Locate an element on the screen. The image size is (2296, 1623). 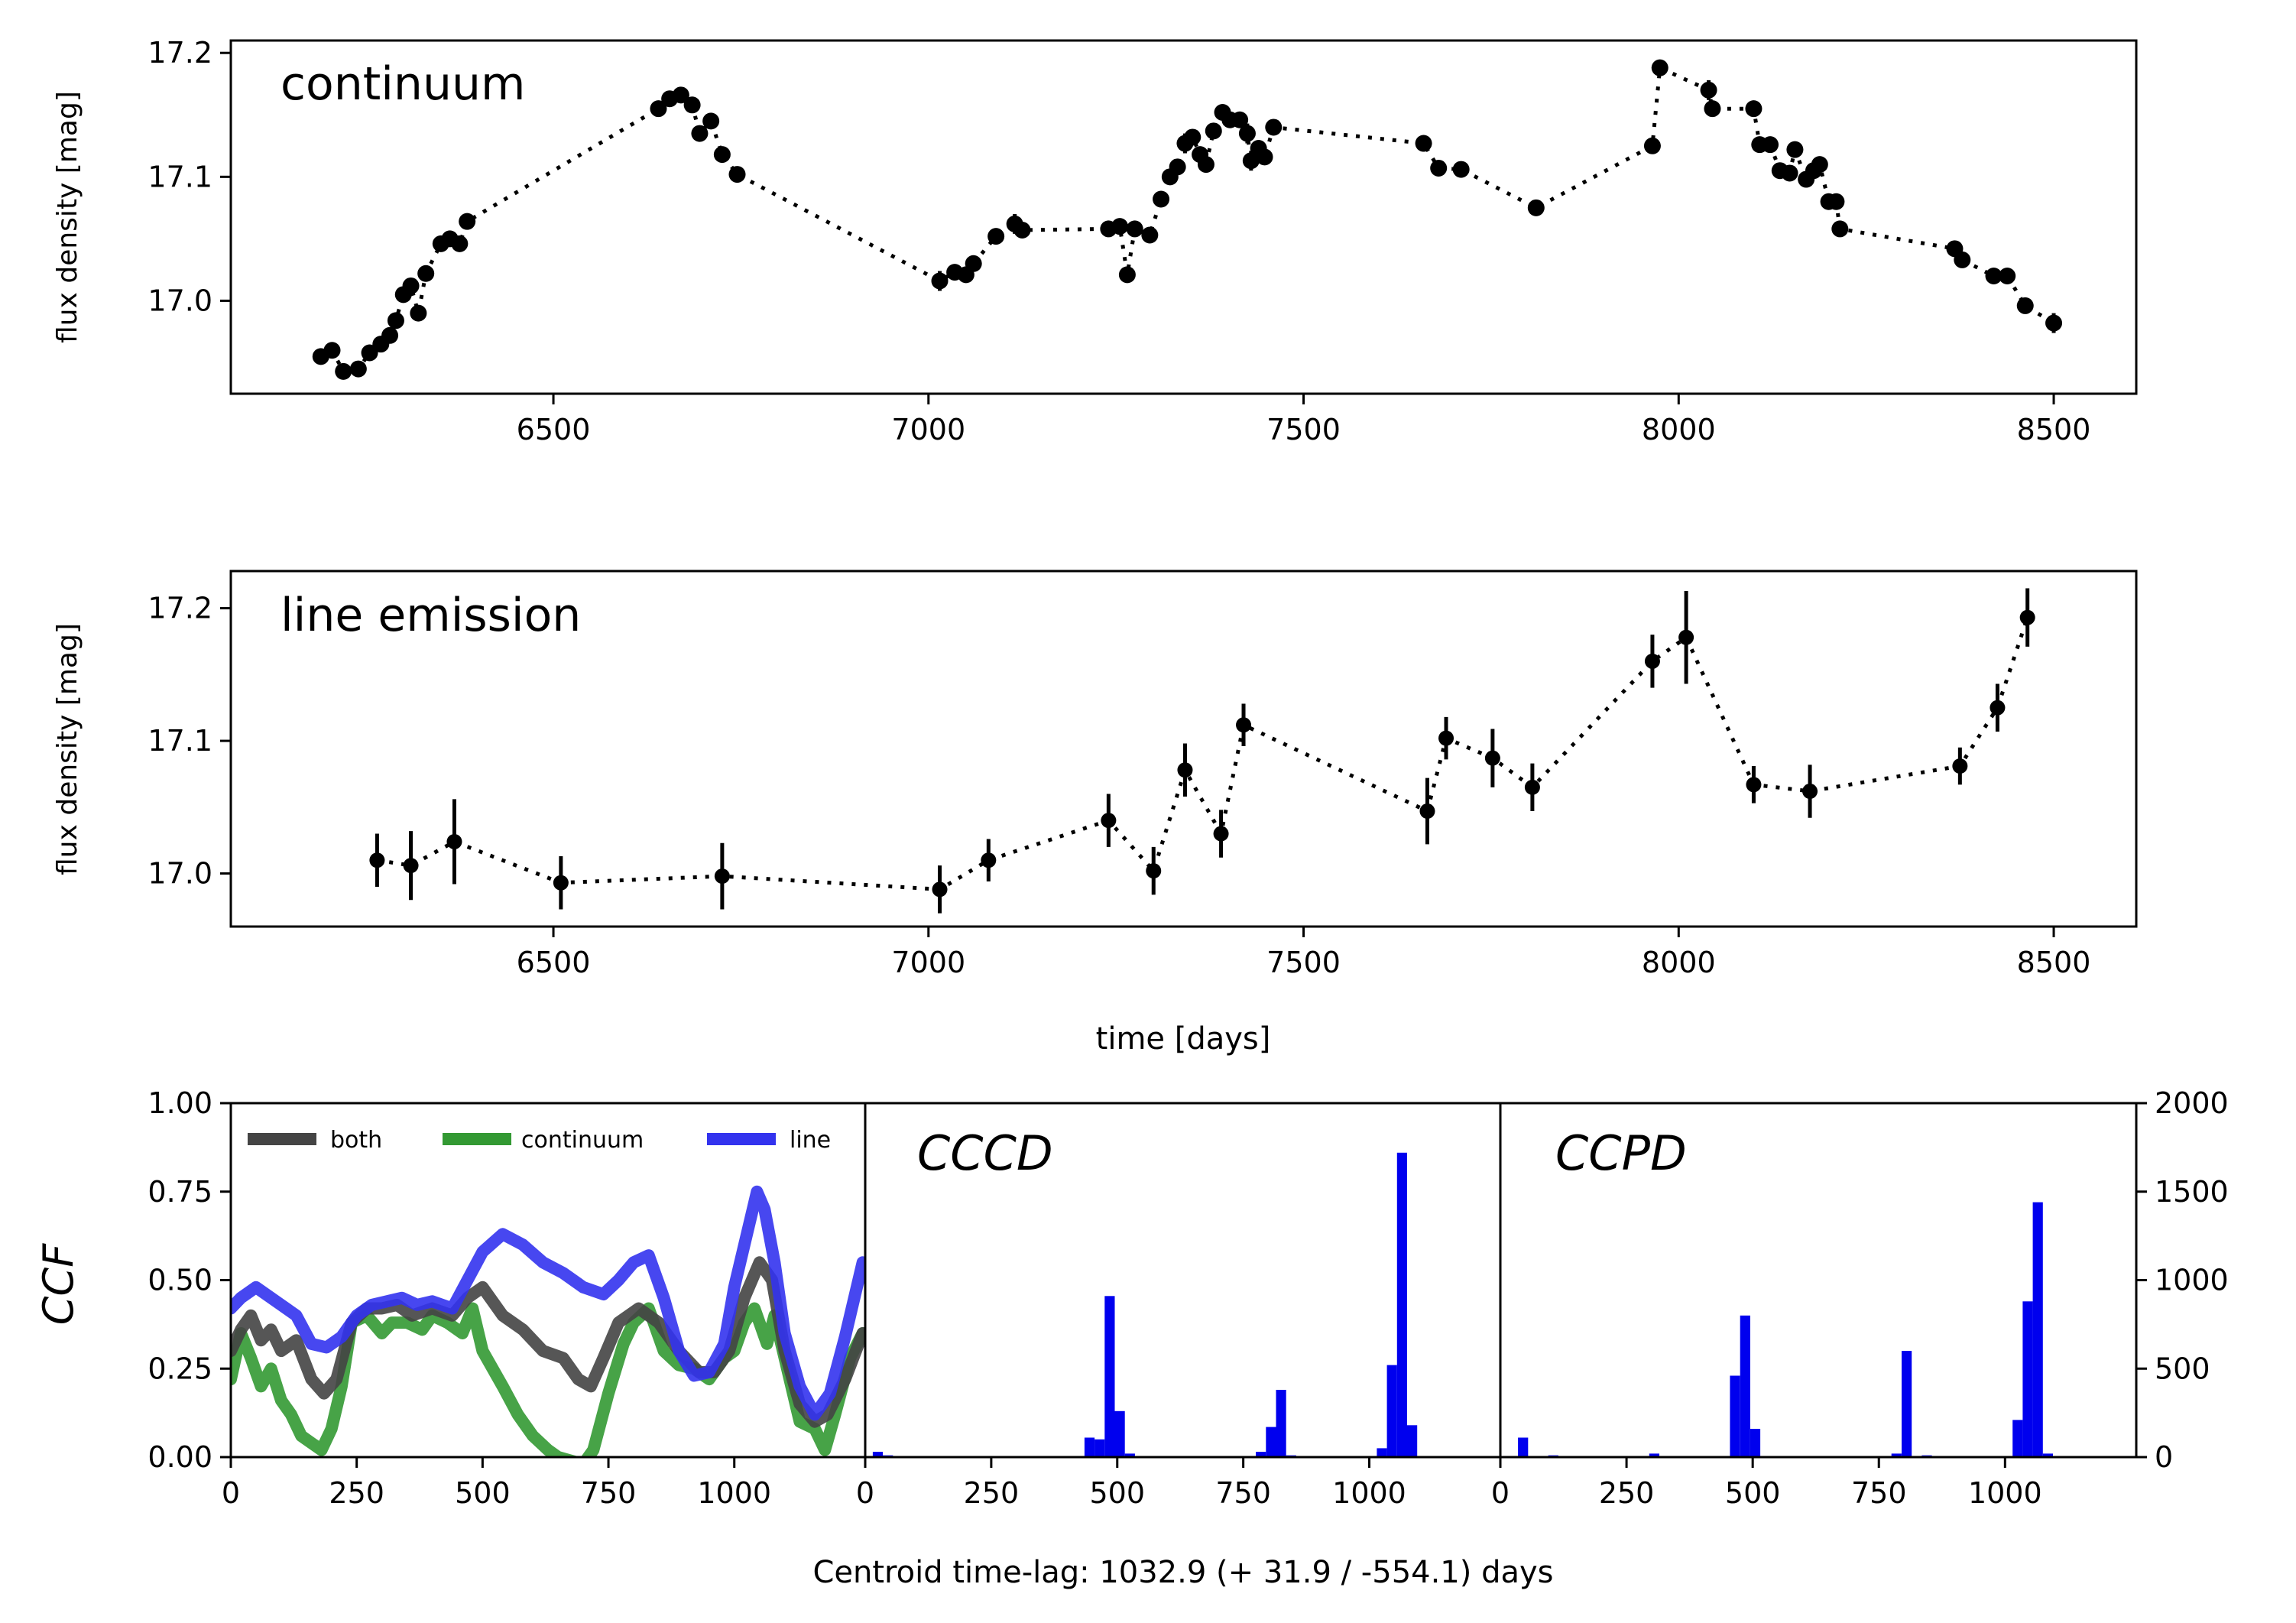
ccf-series is located at coordinates (548, 1321).